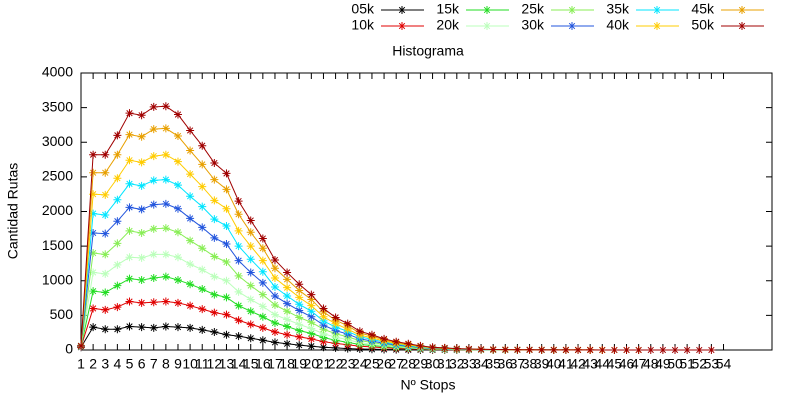 This screenshot has height=400, width=800. What do you see at coordinates (336, 364) in the screenshot?
I see `x-tick-label: 22` at bounding box center [336, 364].